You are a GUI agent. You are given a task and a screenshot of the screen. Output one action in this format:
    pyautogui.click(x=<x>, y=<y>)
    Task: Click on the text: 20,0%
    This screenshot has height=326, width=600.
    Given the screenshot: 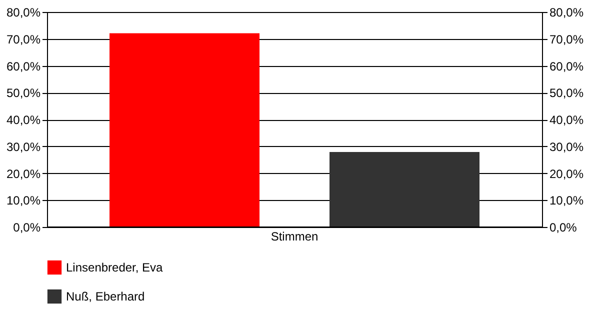 What is the action you would take?
    pyautogui.click(x=567, y=173)
    